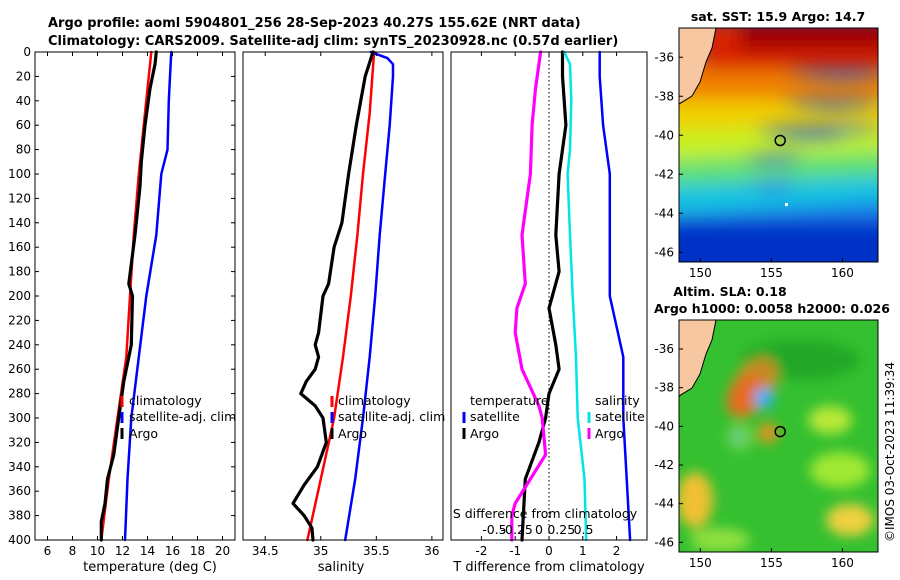  What do you see at coordinates (509, 400) in the screenshot?
I see `legend-temperature-label: temperature` at bounding box center [509, 400].